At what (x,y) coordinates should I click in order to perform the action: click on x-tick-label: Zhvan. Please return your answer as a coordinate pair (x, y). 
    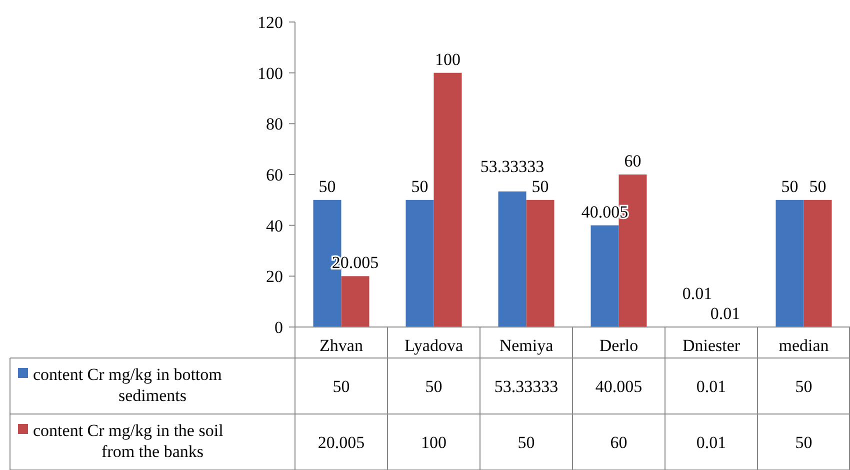
    Looking at the image, I should click on (342, 345).